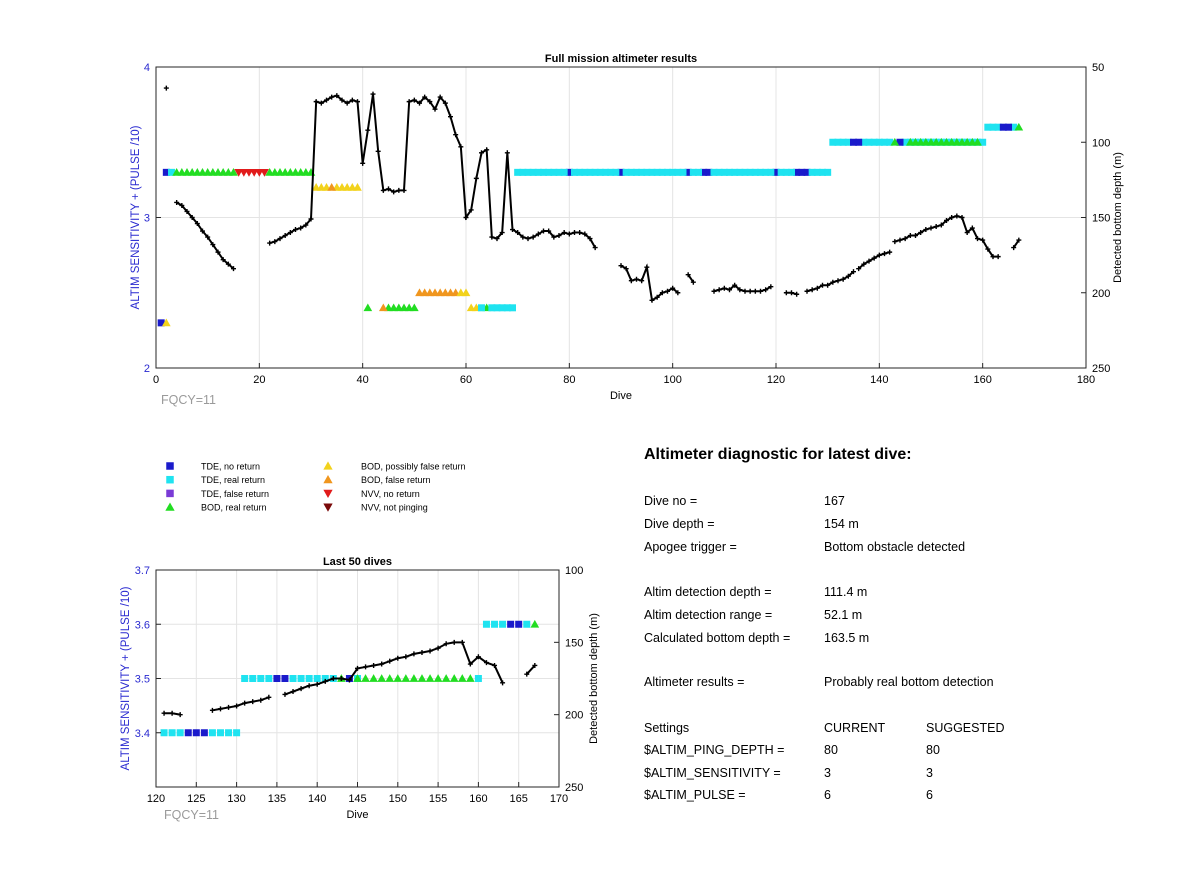  Describe the element at coordinates (383, 307) in the screenshot. I see `marker-bod-false` at that location.